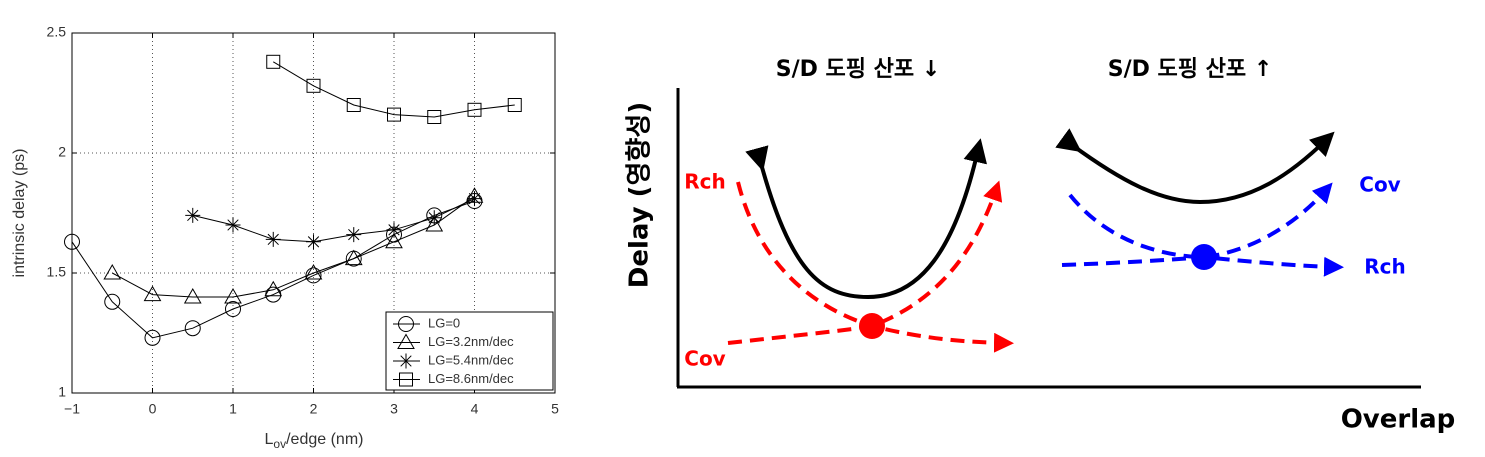 This screenshot has width=1485, height=457. I want to click on delay-curve-right, so click(1195, 166).